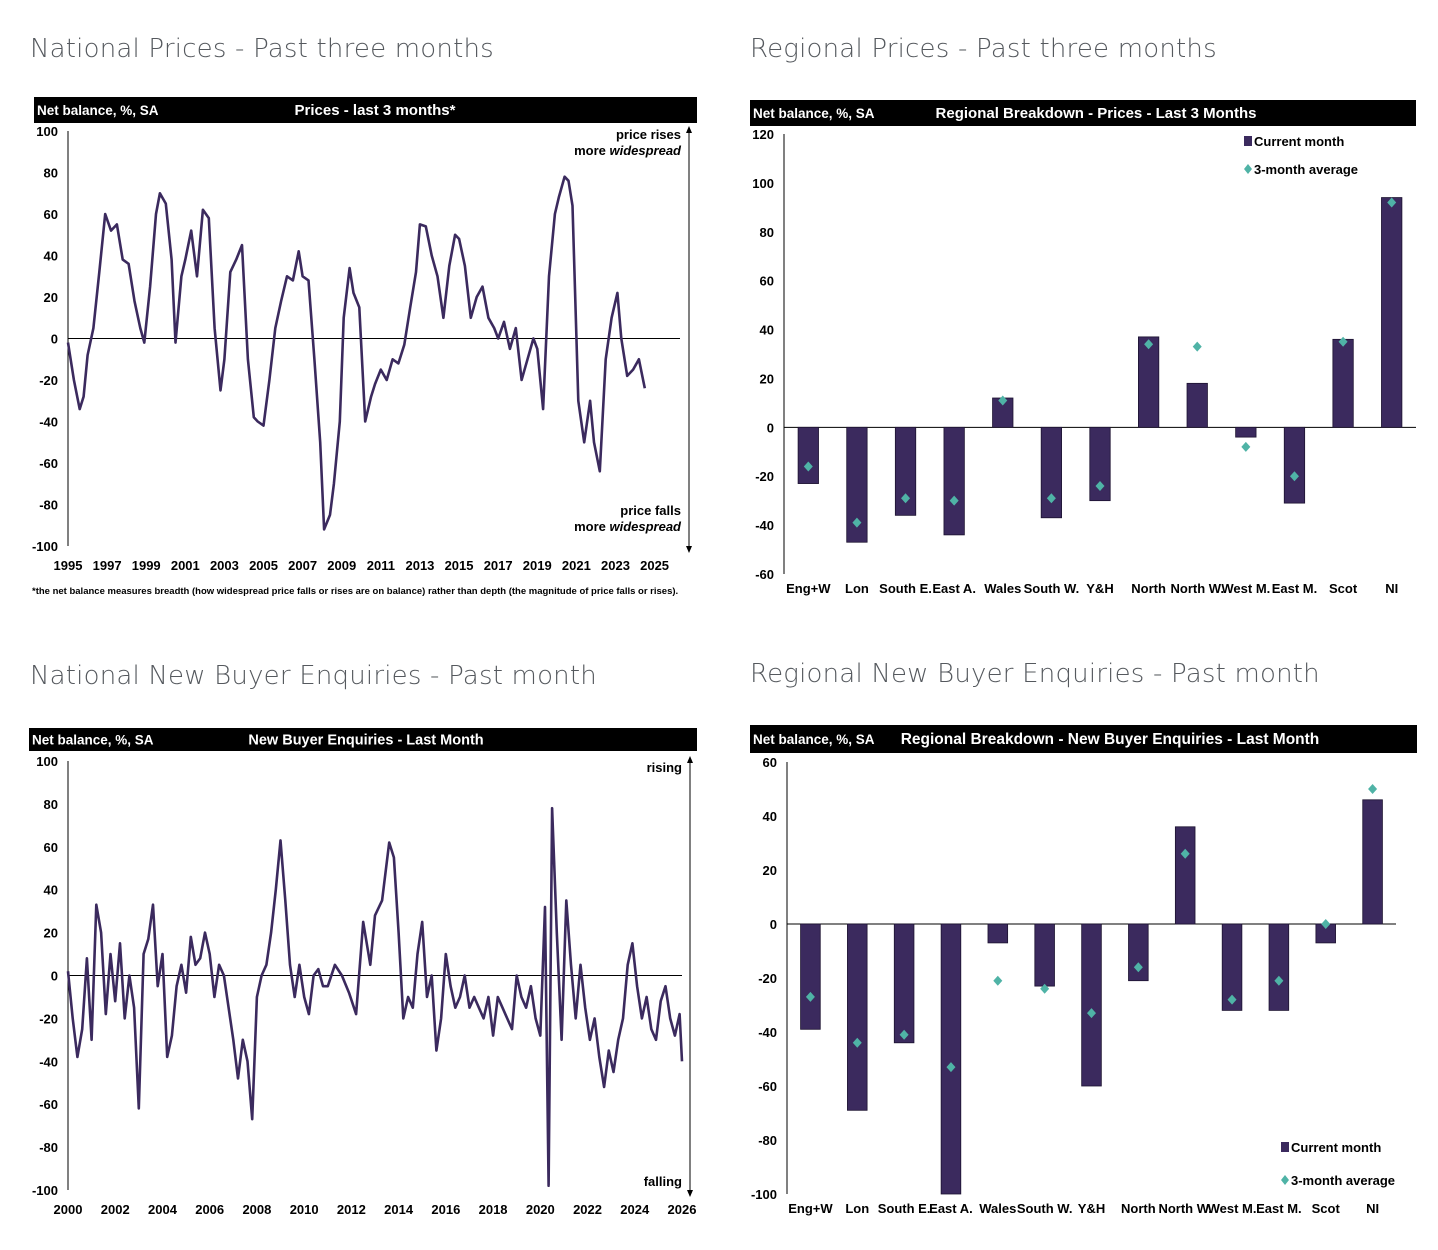  What do you see at coordinates (682, 1209) in the screenshot?
I see `x-tick-label: 2026` at bounding box center [682, 1209].